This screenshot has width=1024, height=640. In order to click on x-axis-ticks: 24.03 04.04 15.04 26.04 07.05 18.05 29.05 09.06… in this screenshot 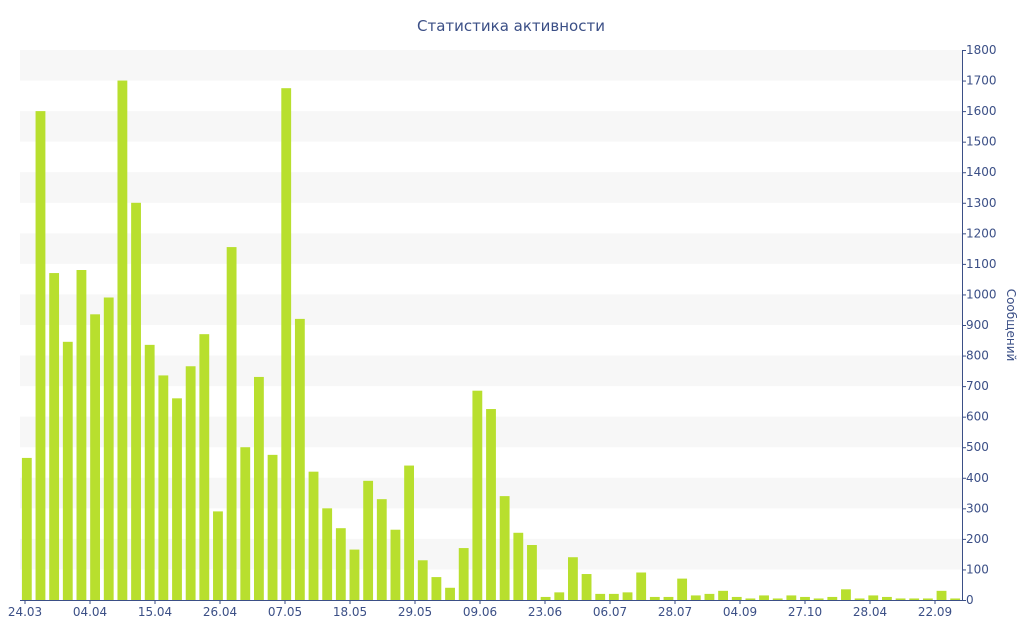, I will do `click(480, 609)`.